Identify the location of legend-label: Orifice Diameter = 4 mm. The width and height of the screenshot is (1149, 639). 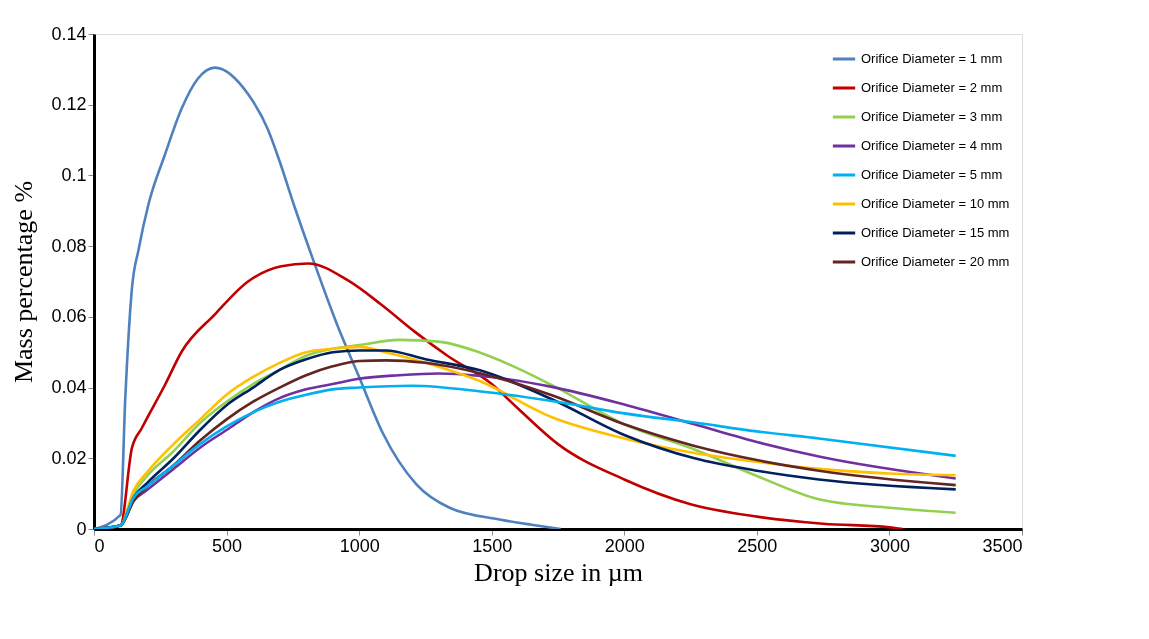
(932, 145).